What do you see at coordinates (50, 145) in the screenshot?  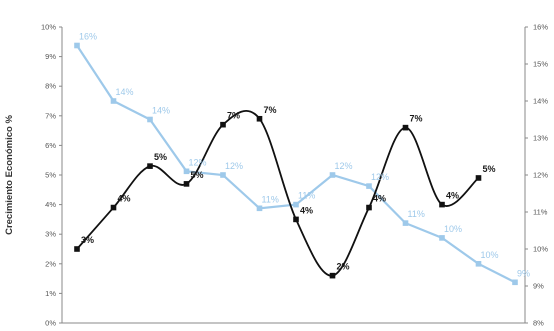 I see `left-tick-label: 6%` at bounding box center [50, 145].